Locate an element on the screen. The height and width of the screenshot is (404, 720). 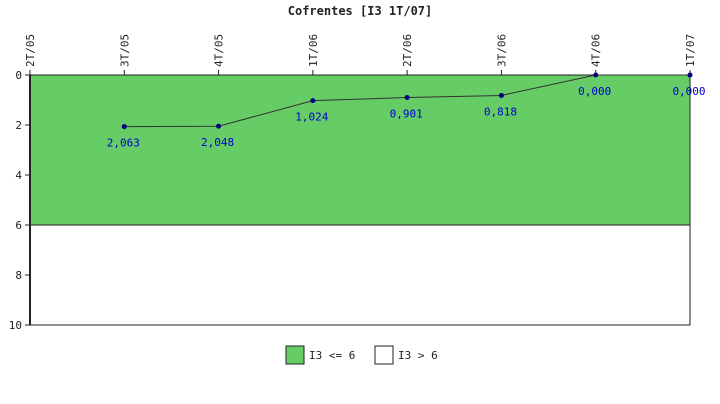
x-tick-label: 4T/05 is located at coordinates (219, 50).